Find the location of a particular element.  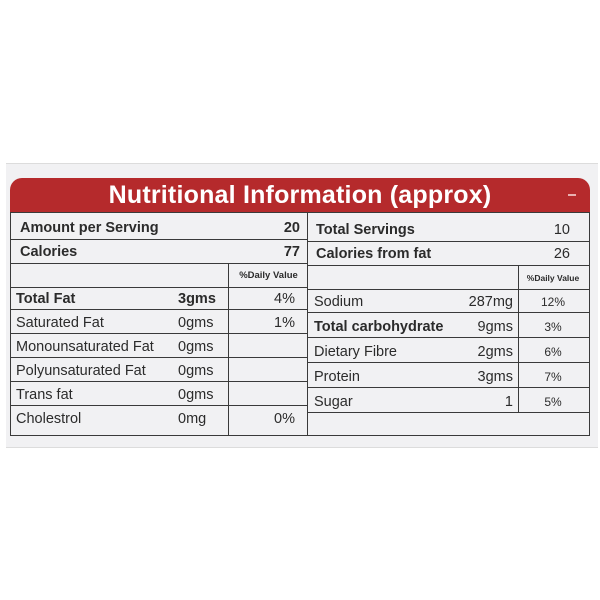

total-servings-label: Total Servings is located at coordinates (365, 230).